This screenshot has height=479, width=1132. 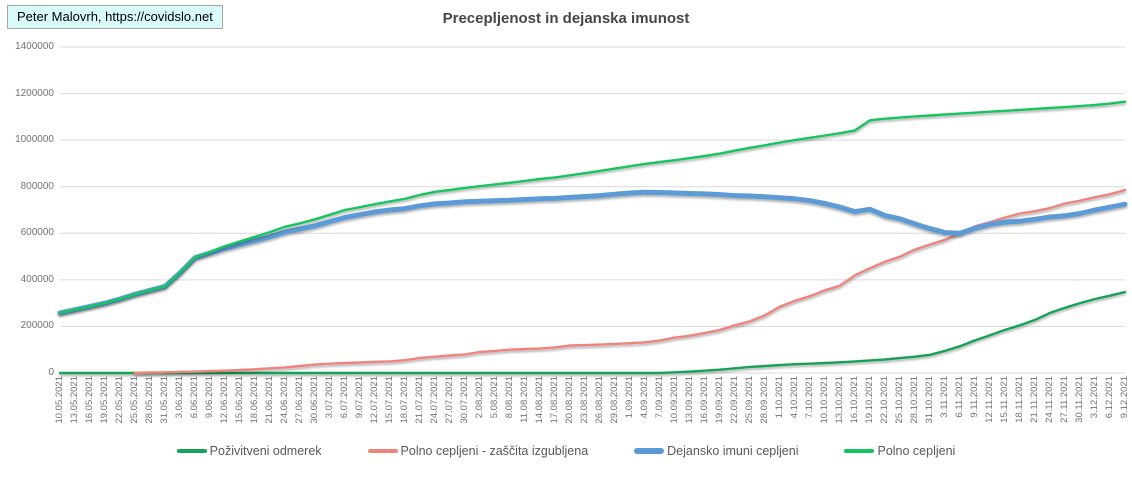 What do you see at coordinates (839, 400) in the screenshot?
I see `x-tick-label: 13.10.2021` at bounding box center [839, 400].